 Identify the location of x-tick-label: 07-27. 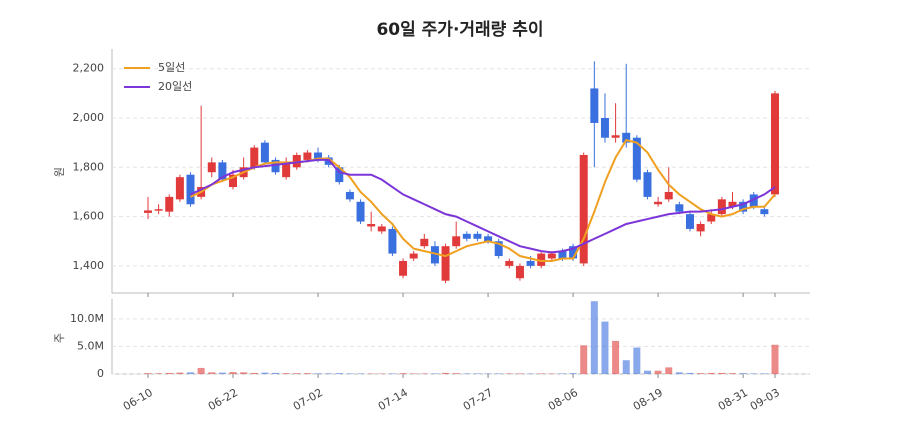
(478, 399).